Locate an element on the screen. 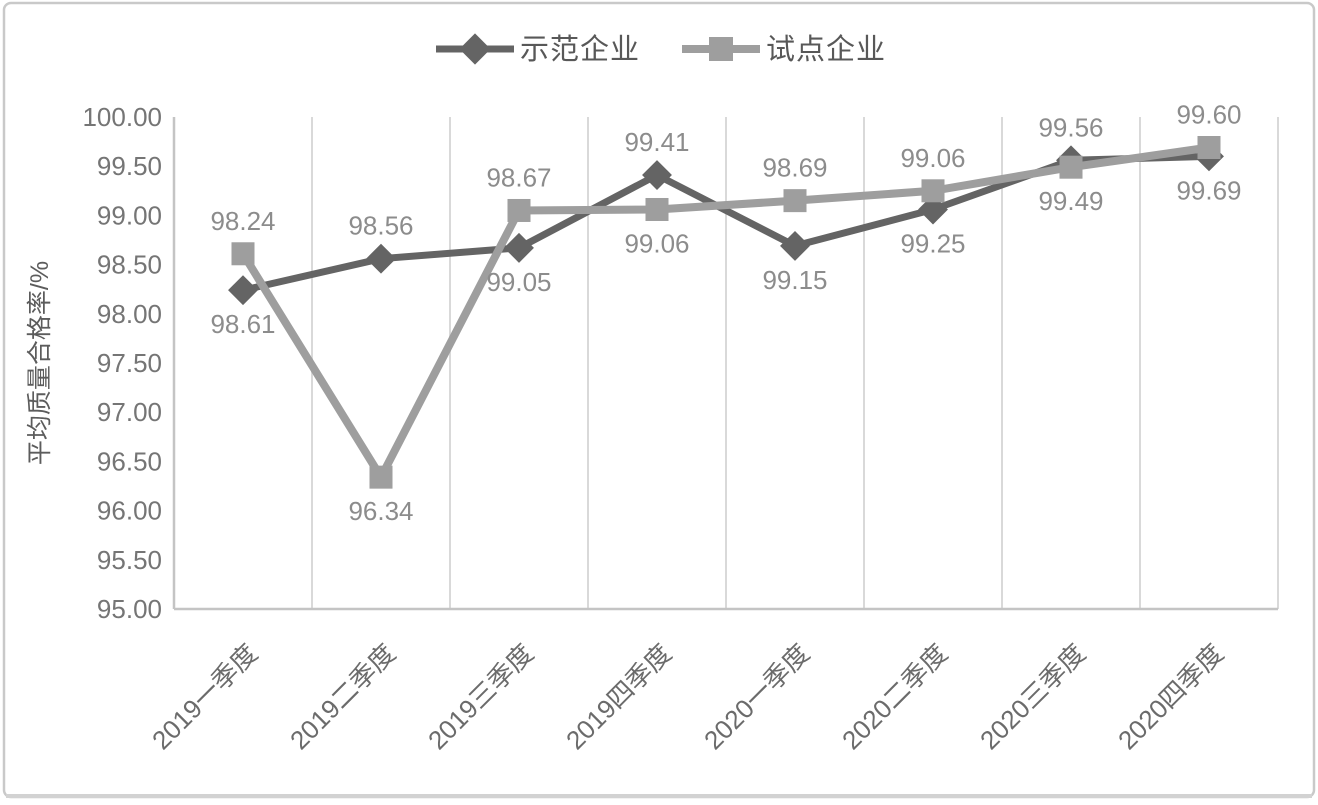  data-label: 98.69 is located at coordinates (794, 168).